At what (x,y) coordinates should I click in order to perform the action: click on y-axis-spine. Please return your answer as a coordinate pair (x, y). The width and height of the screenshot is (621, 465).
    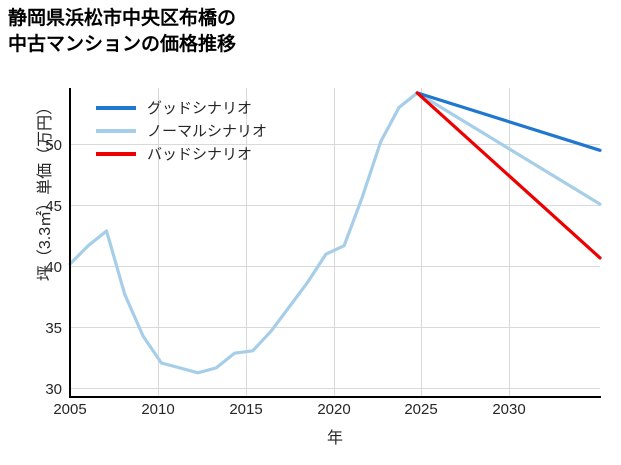
    Looking at the image, I should click on (70, 243).